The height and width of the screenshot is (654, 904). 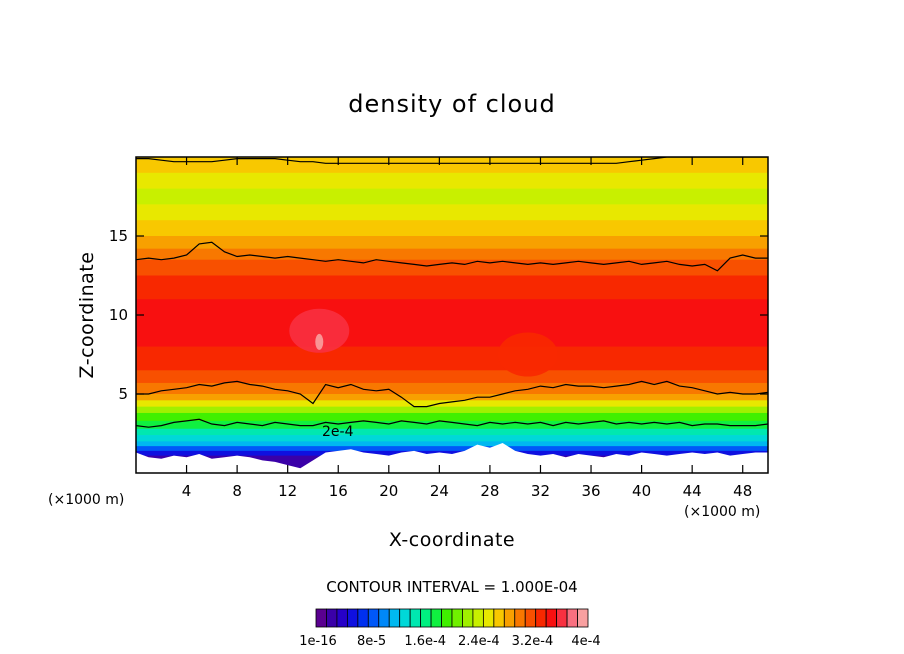 What do you see at coordinates (318, 641) in the screenshot?
I see `colorbar-label: 1e-16` at bounding box center [318, 641].